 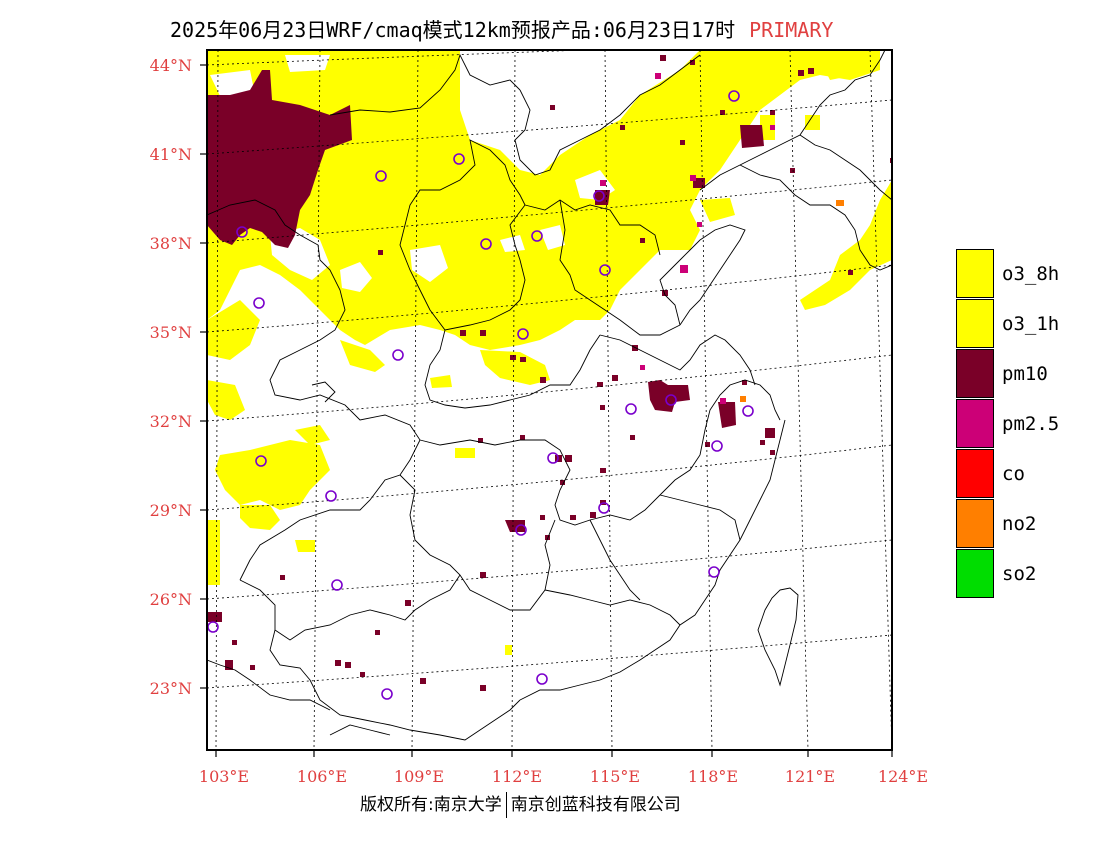 What do you see at coordinates (453, 30) in the screenshot?
I see `map-title-main: 2025年06月23日WRF/cmaq模式12km预报产品:06月23日17时` at bounding box center [453, 30].